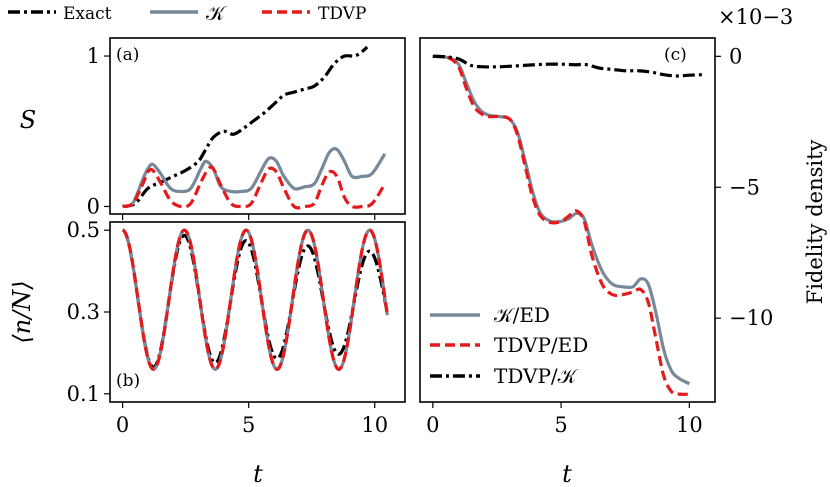 This screenshot has height=487, width=830. Describe the element at coordinates (560, 425) in the screenshot. I see `panel-c-xtick-label: 5` at that location.